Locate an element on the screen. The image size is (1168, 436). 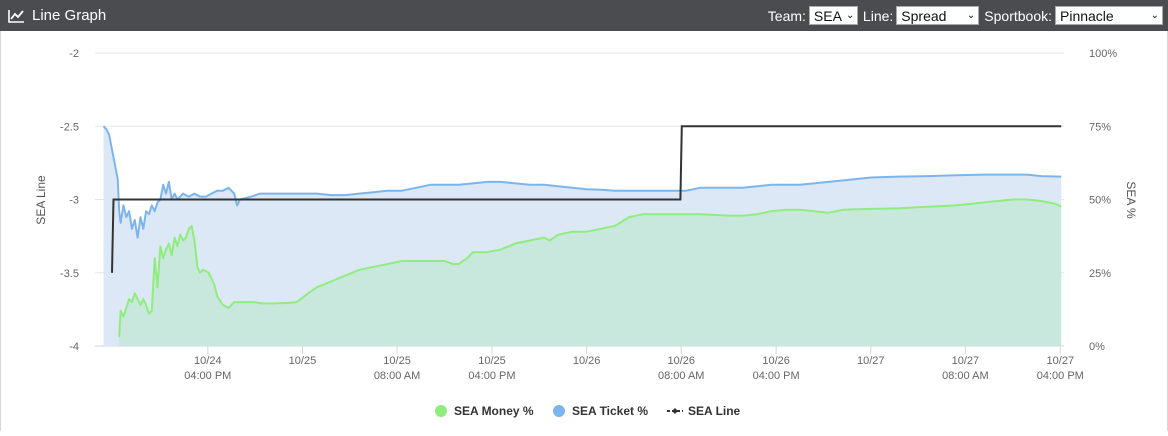
y-axis-right: 100% 75% 50% 25% 0% is located at coordinates (1103, 200).